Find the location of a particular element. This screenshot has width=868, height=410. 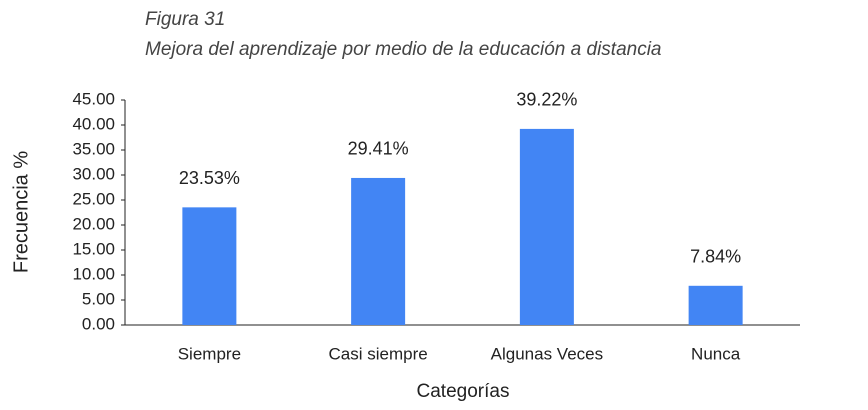

data-label: 39.22% is located at coordinates (546, 100).